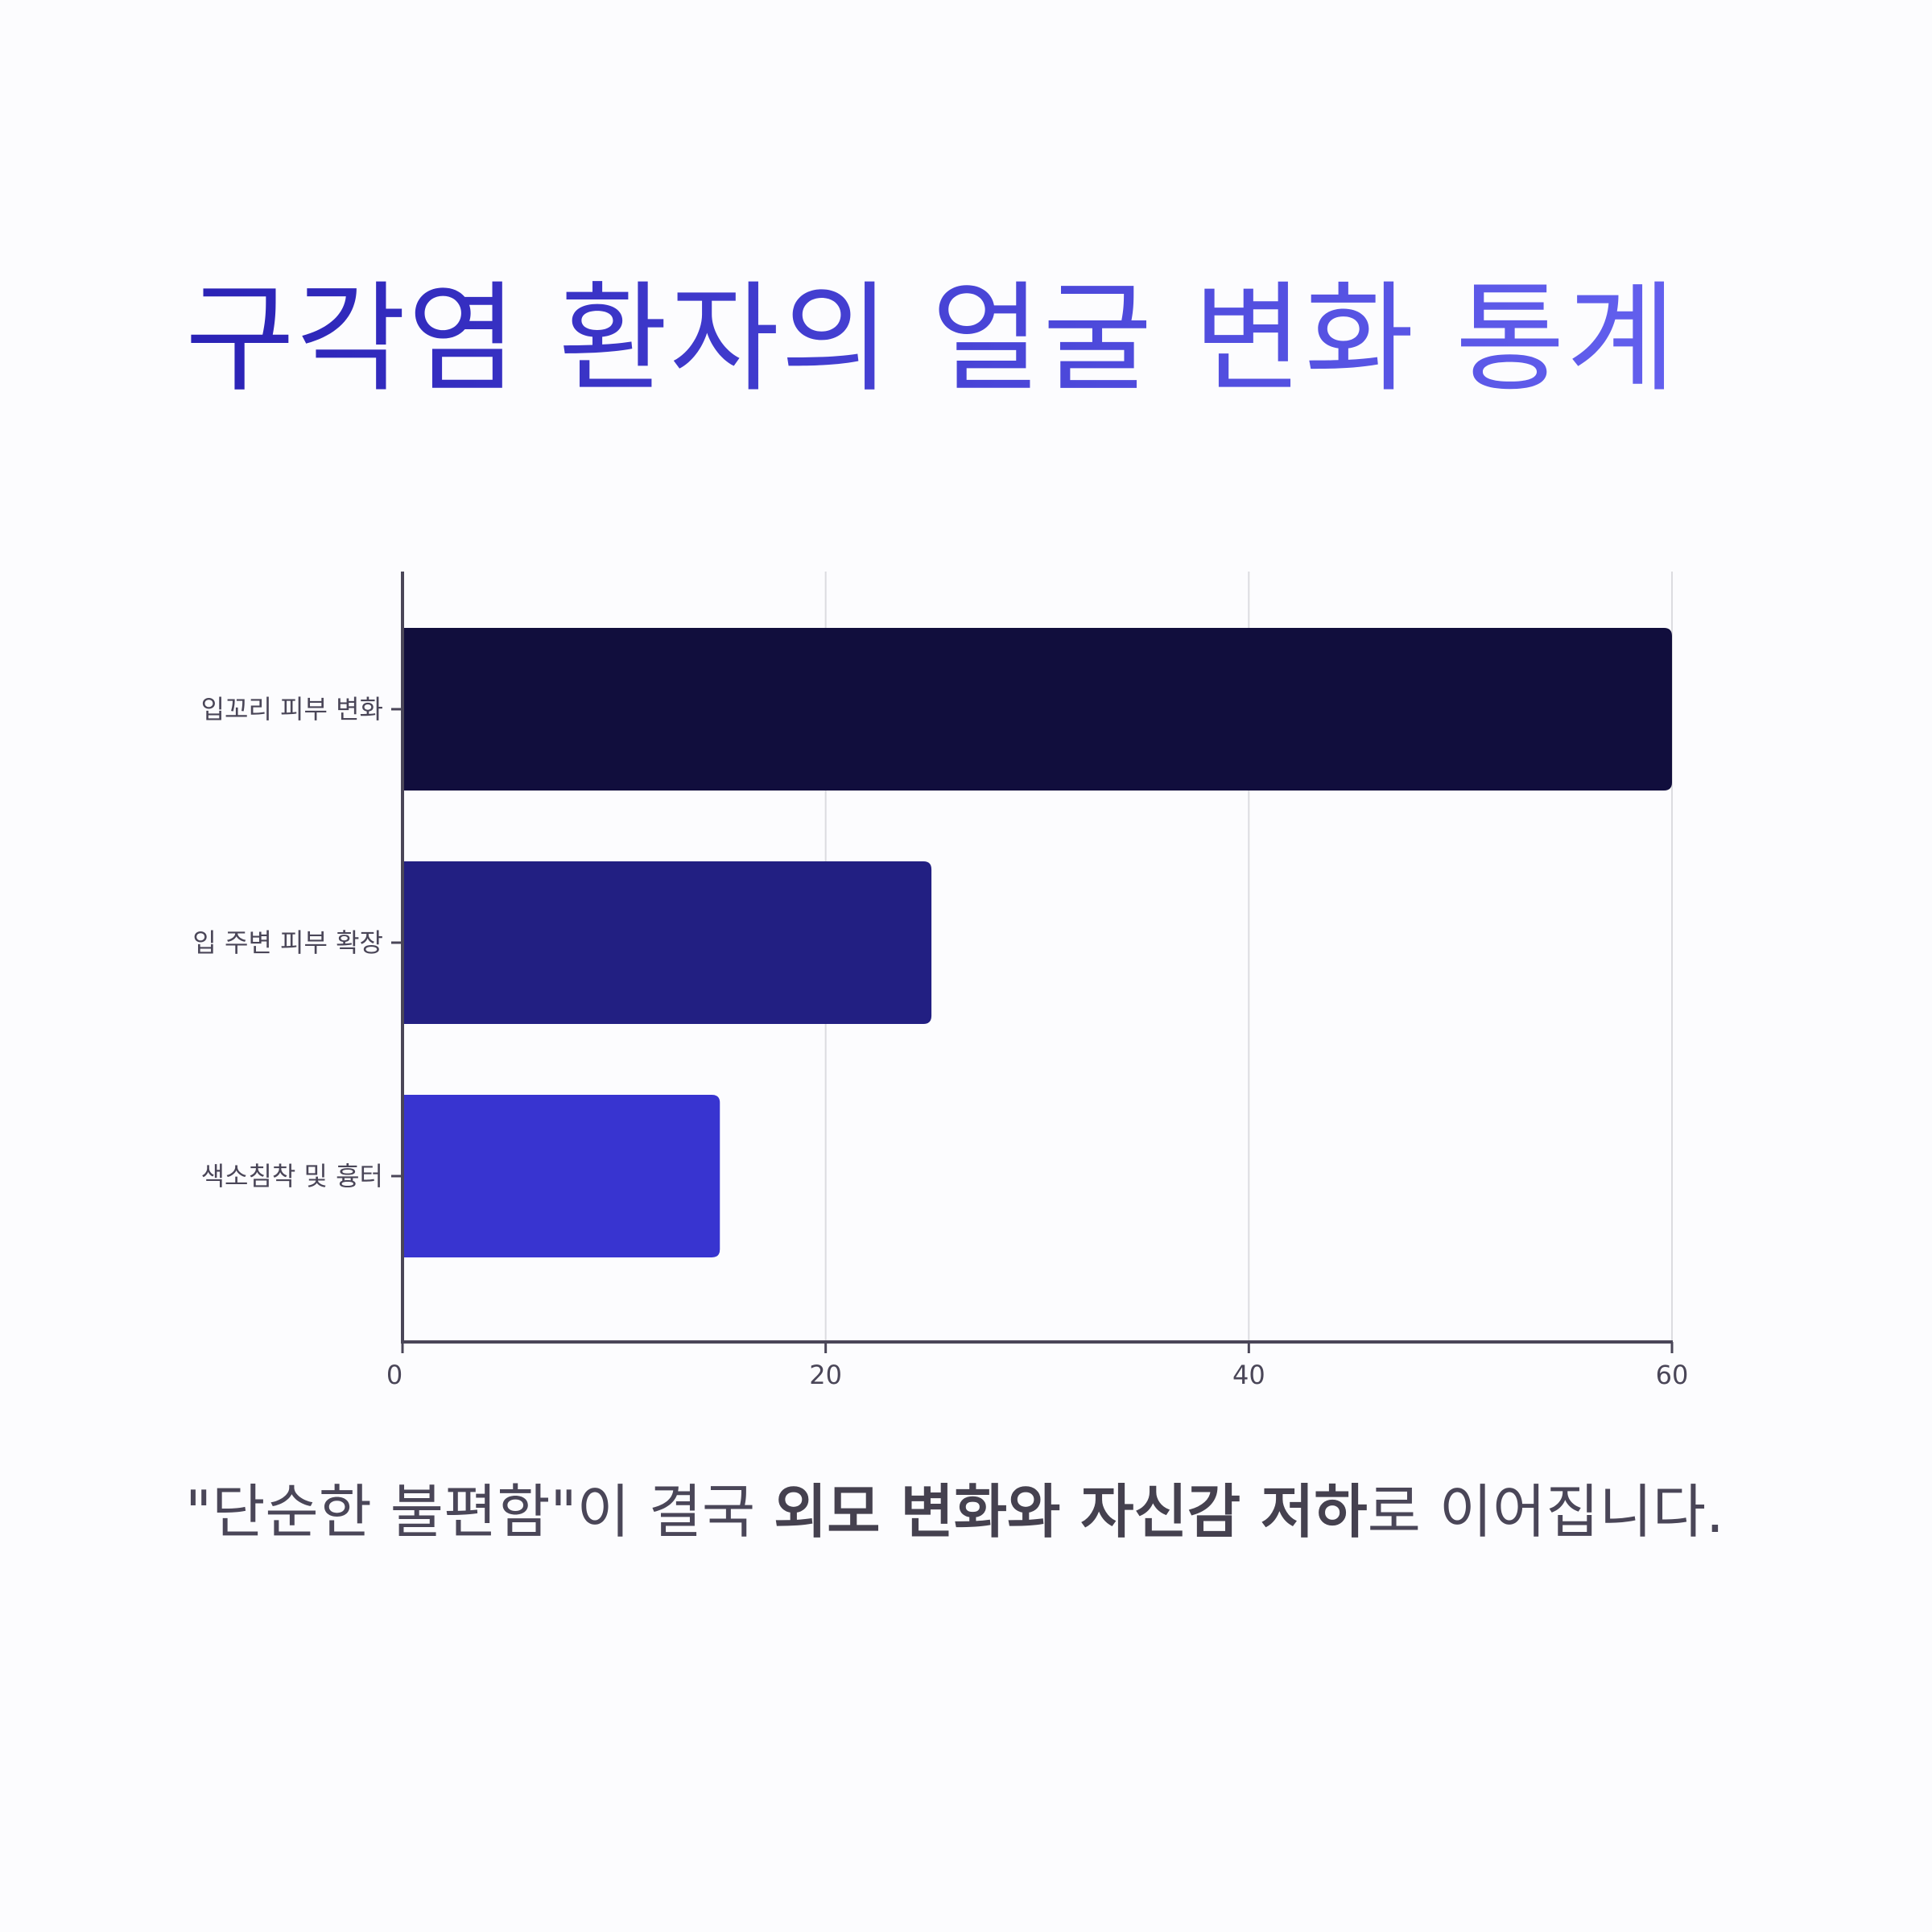  I want to click on caption-part2: 로 이어집니다., so click(1545, 1512).